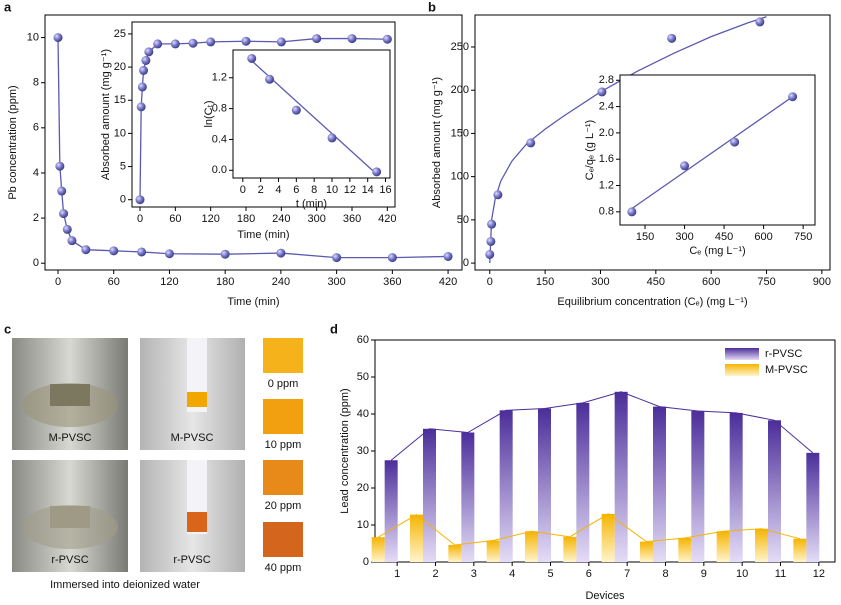 Image resolution: width=841 pixels, height=605 pixels. I want to click on y-tick-label: 30, so click(363, 451).